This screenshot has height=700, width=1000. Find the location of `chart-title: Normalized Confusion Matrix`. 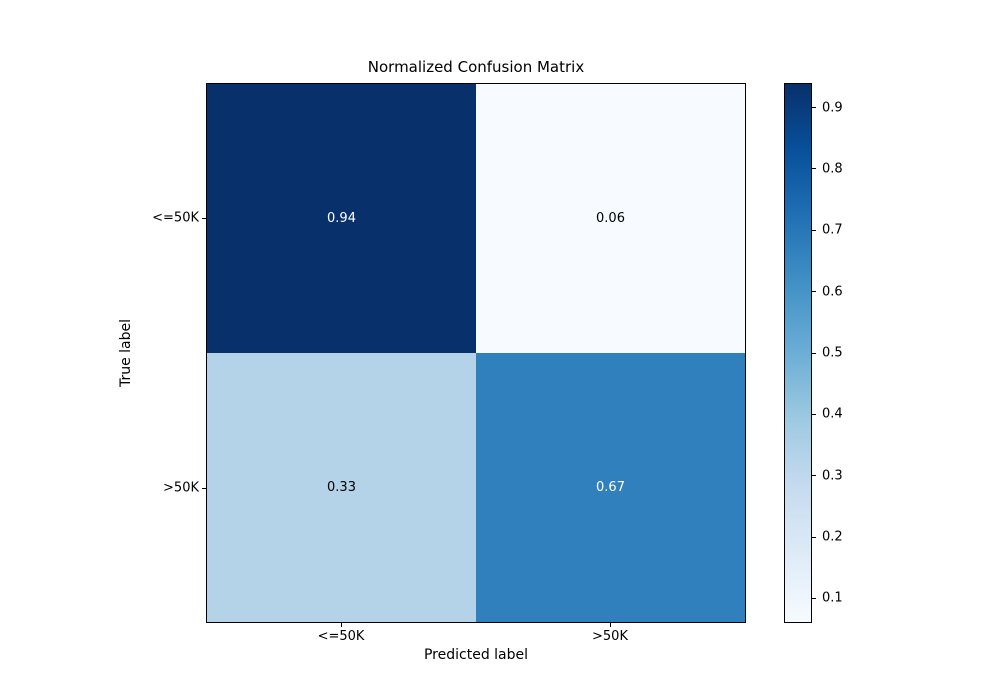

chart-title: Normalized Confusion Matrix is located at coordinates (476, 67).